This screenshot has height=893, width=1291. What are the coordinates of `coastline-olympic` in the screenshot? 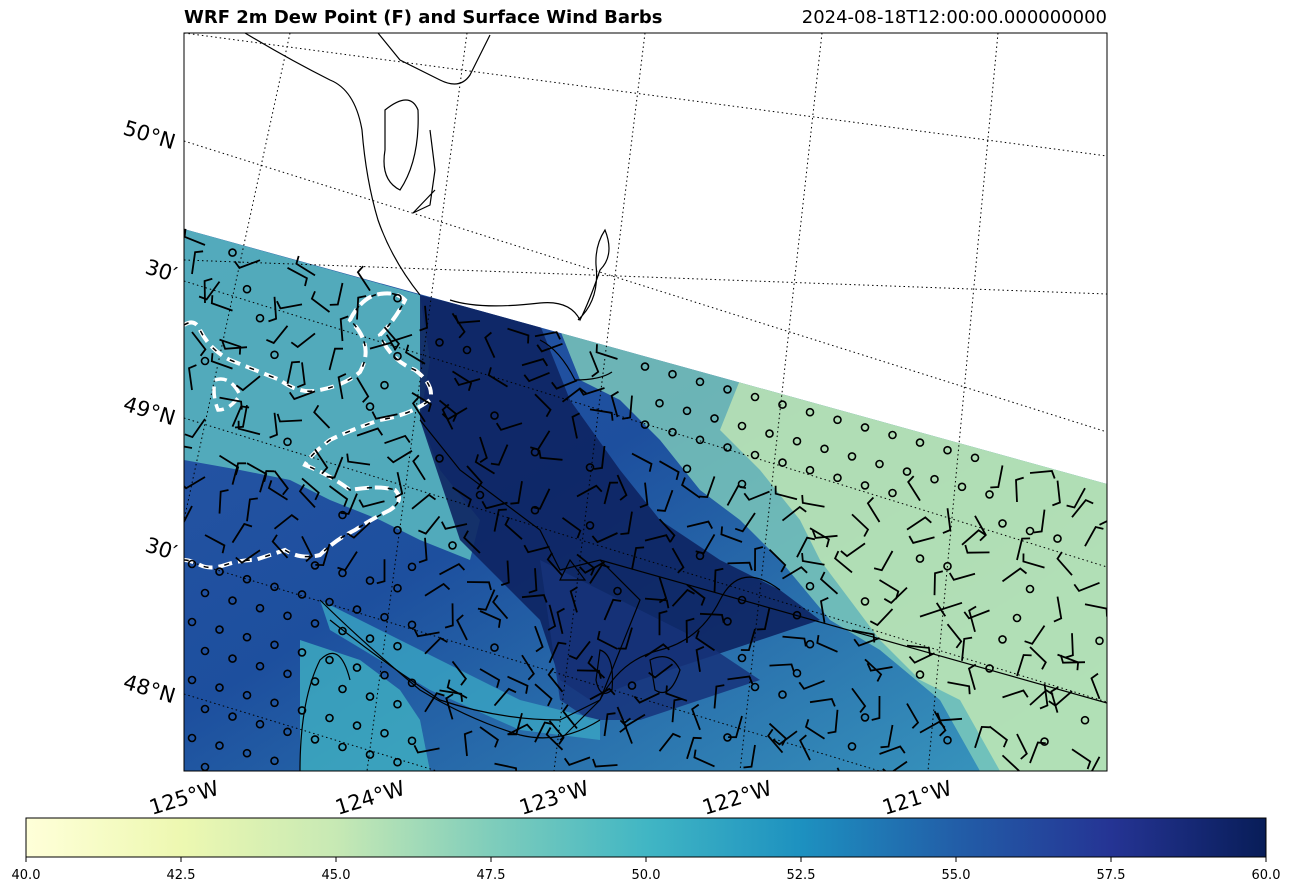 It's located at (325, 711).